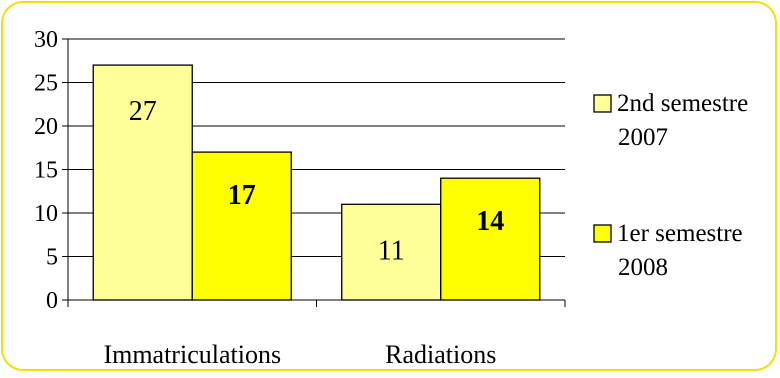 The image size is (780, 378). What do you see at coordinates (46, 127) in the screenshot?
I see `y-tick-label: 20` at bounding box center [46, 127].